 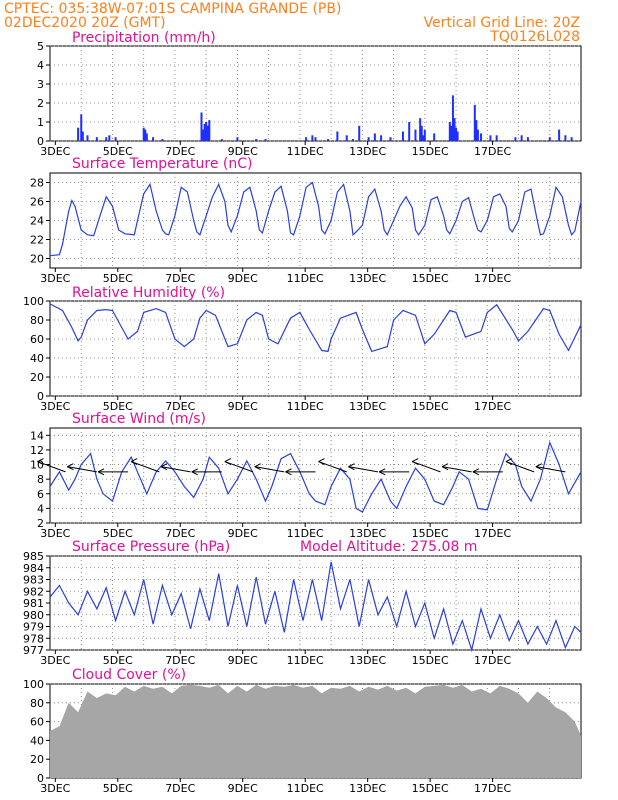 I want to click on rh-xtick-label: 13DEC, so click(x=367, y=406).